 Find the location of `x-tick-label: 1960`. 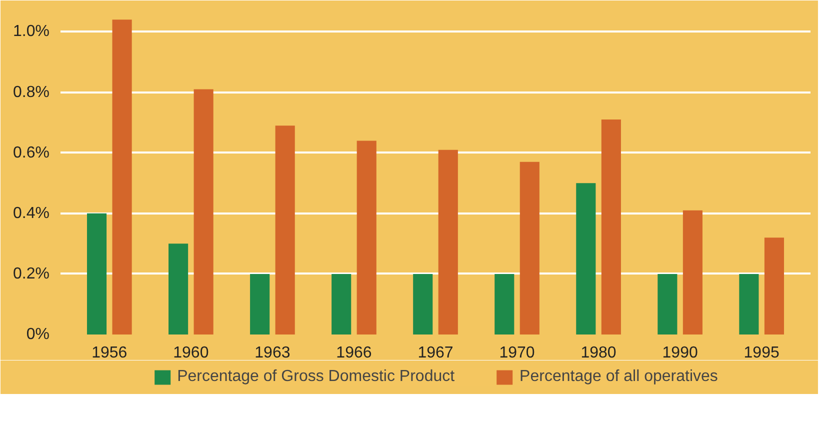

x-tick-label: 1960 is located at coordinates (191, 353).